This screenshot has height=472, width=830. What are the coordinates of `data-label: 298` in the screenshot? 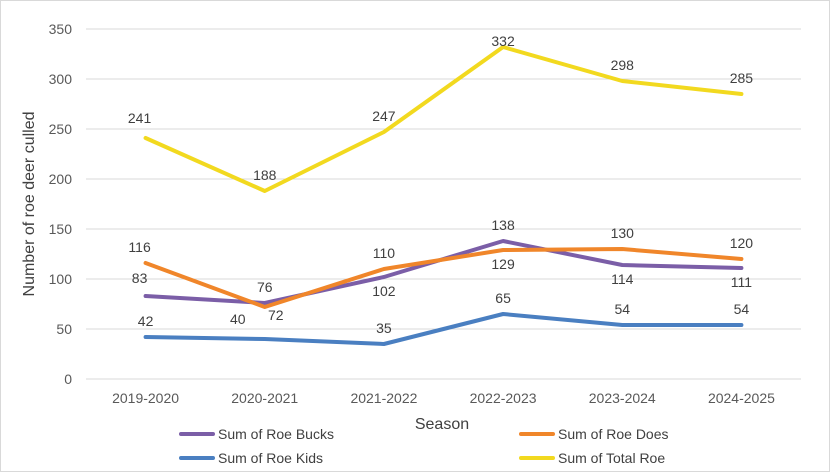 It's located at (623, 65).